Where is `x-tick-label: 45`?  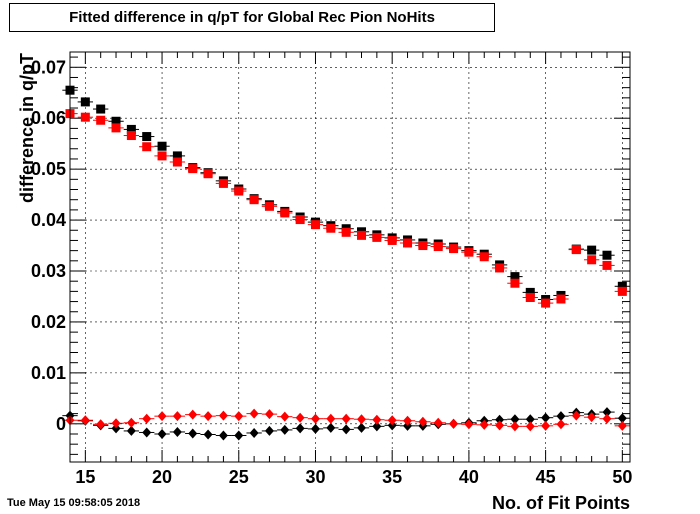
x-tick-label: 45 is located at coordinates (546, 477).